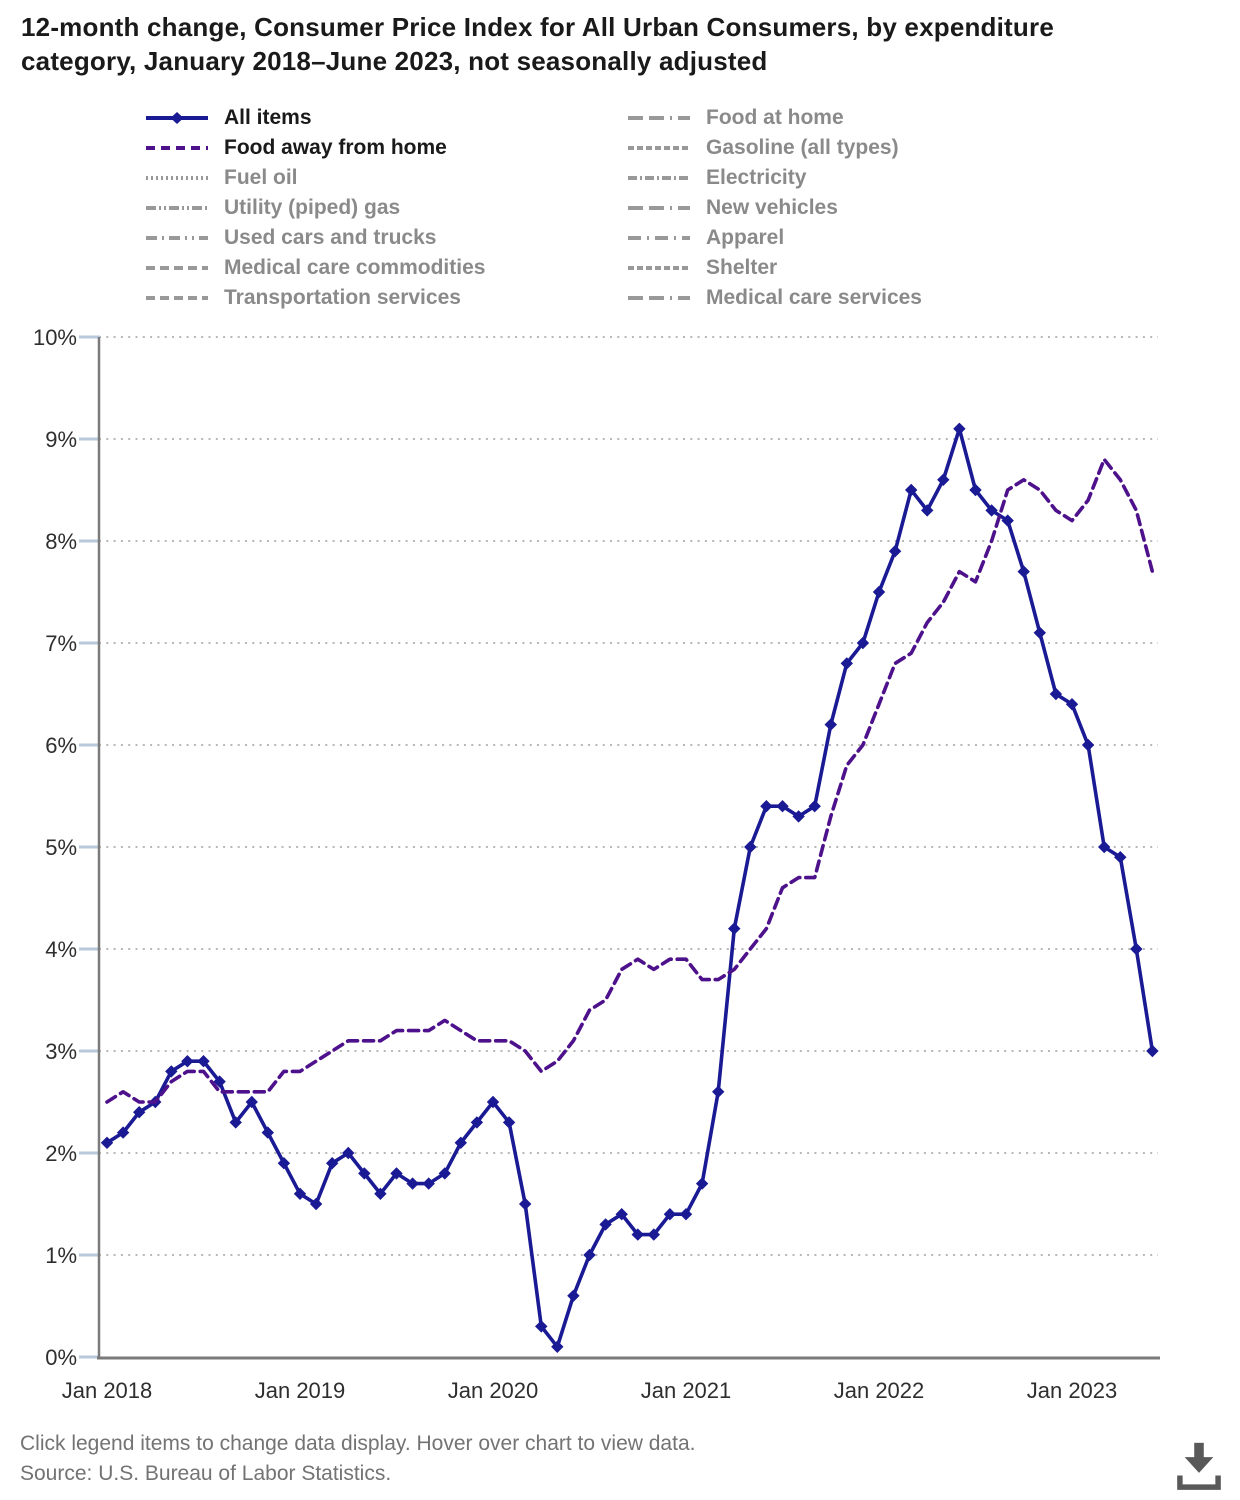  I want to click on legend-line-sample-utility-piped-gas, so click(177, 208).